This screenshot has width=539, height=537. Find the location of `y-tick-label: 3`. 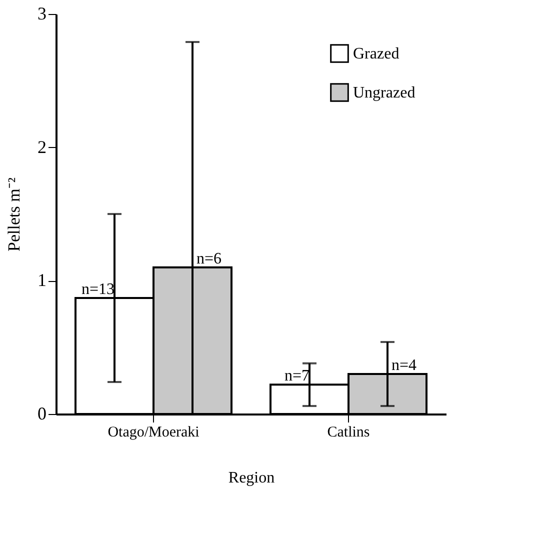

y-tick-label: 3 is located at coordinates (42, 14).